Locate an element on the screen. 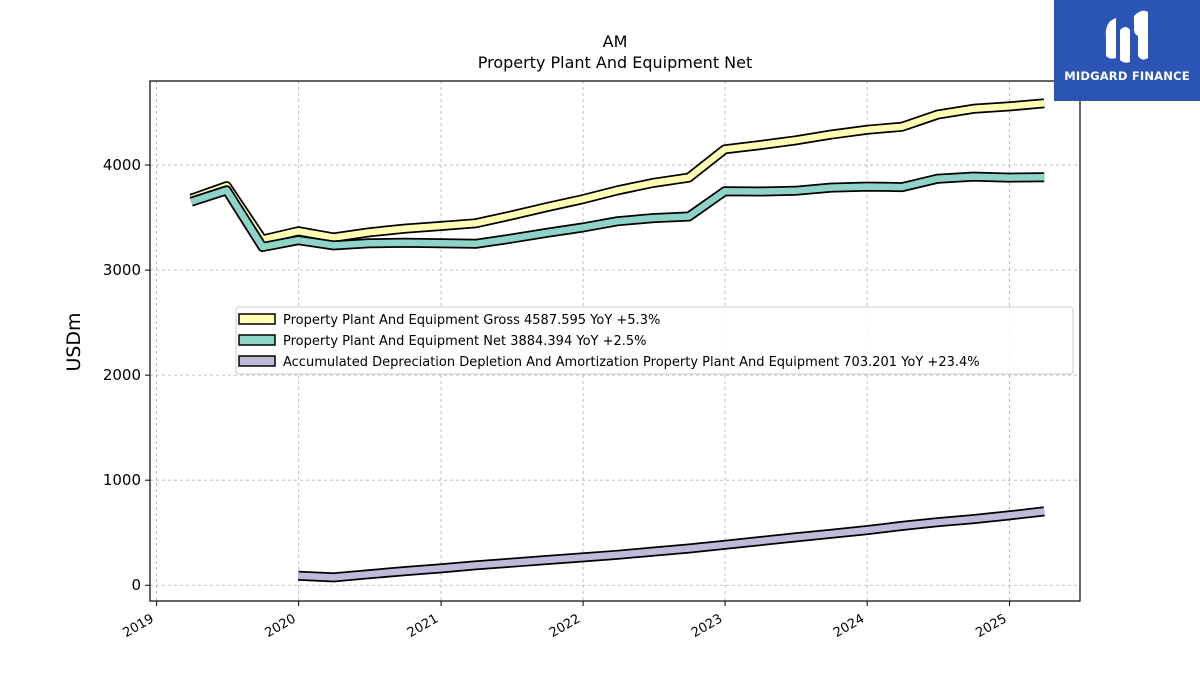  x-tick-label: 2021 is located at coordinates (423, 626).